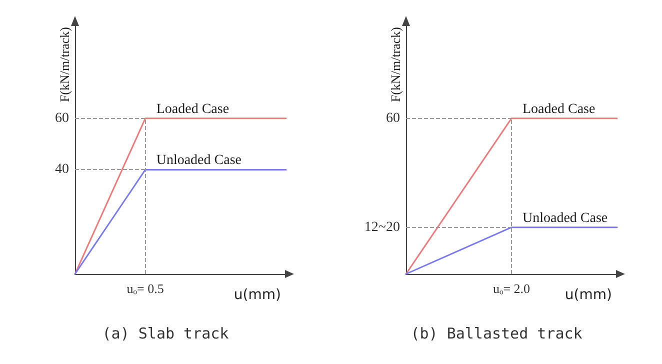 Image resolution: width=662 pixels, height=364 pixels. What do you see at coordinates (145, 288) in the screenshot?
I see `text: uₒ= 0.5` at bounding box center [145, 288].